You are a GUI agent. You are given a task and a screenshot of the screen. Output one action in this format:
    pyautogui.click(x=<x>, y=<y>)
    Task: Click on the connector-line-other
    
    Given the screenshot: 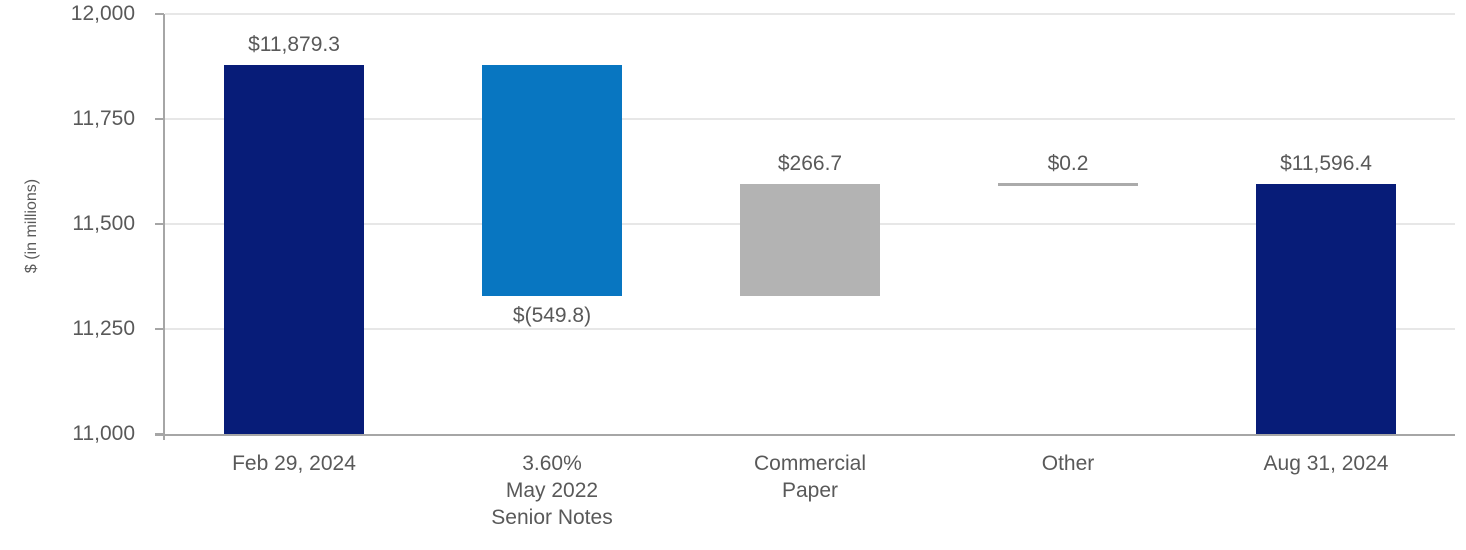 What is the action you would take?
    pyautogui.click(x=1068, y=184)
    